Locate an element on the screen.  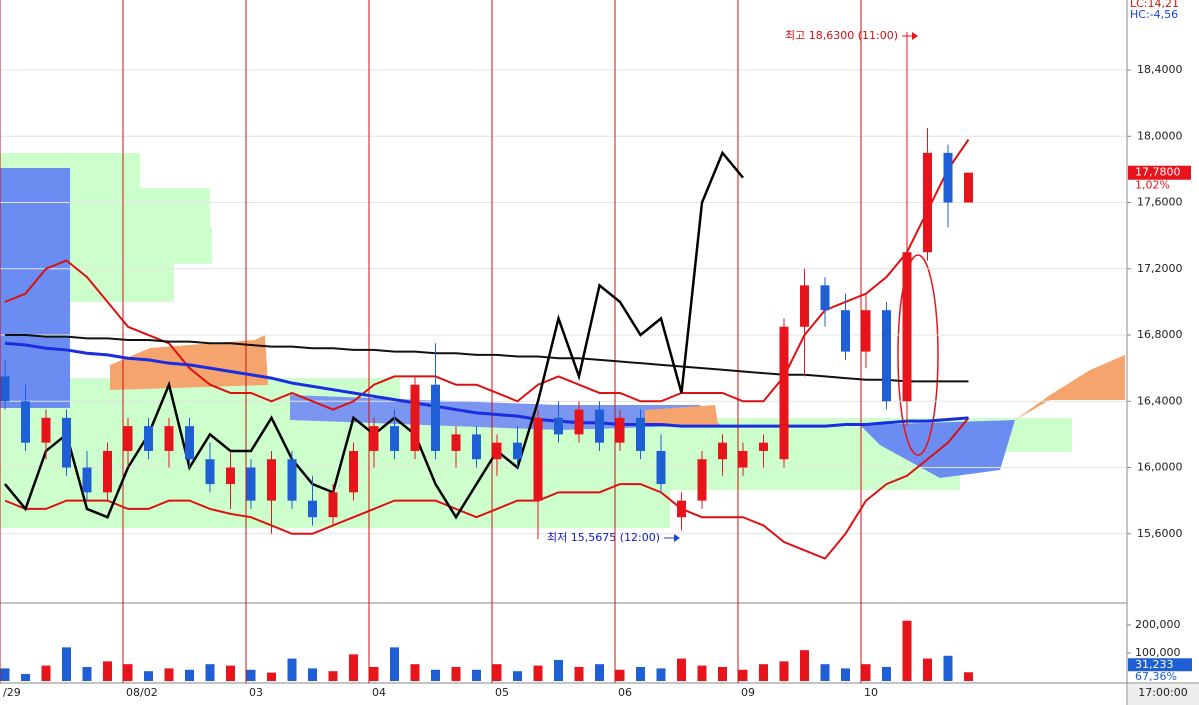
highlight-ellipse is located at coordinates (918, 355).